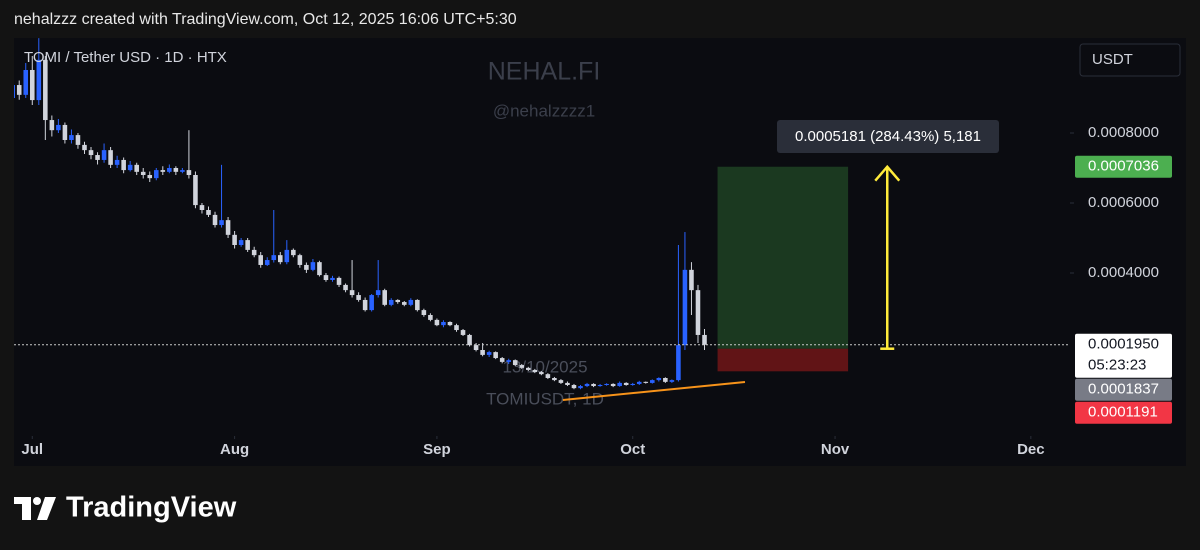  Describe the element at coordinates (1123, 202) in the screenshot. I see `y-tick-label: 0.0006000` at that location.